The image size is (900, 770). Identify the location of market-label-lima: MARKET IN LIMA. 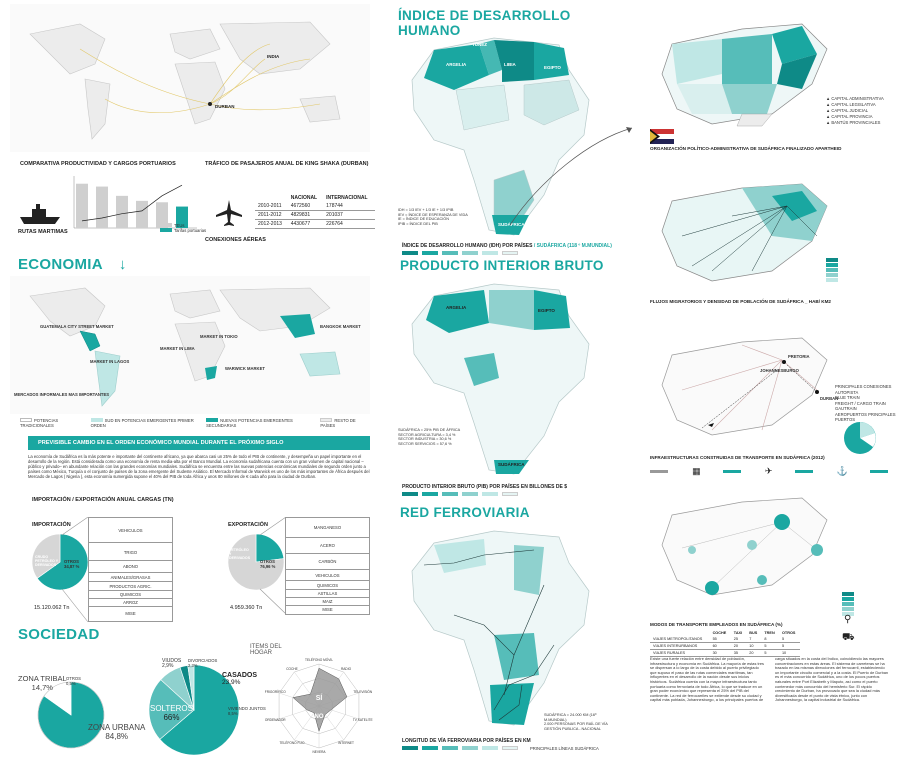
(177, 348).